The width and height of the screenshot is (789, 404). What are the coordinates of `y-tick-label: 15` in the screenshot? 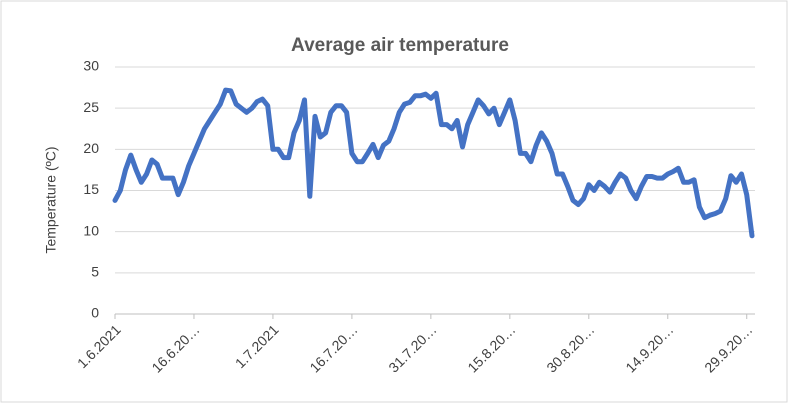 It's located at (91, 189).